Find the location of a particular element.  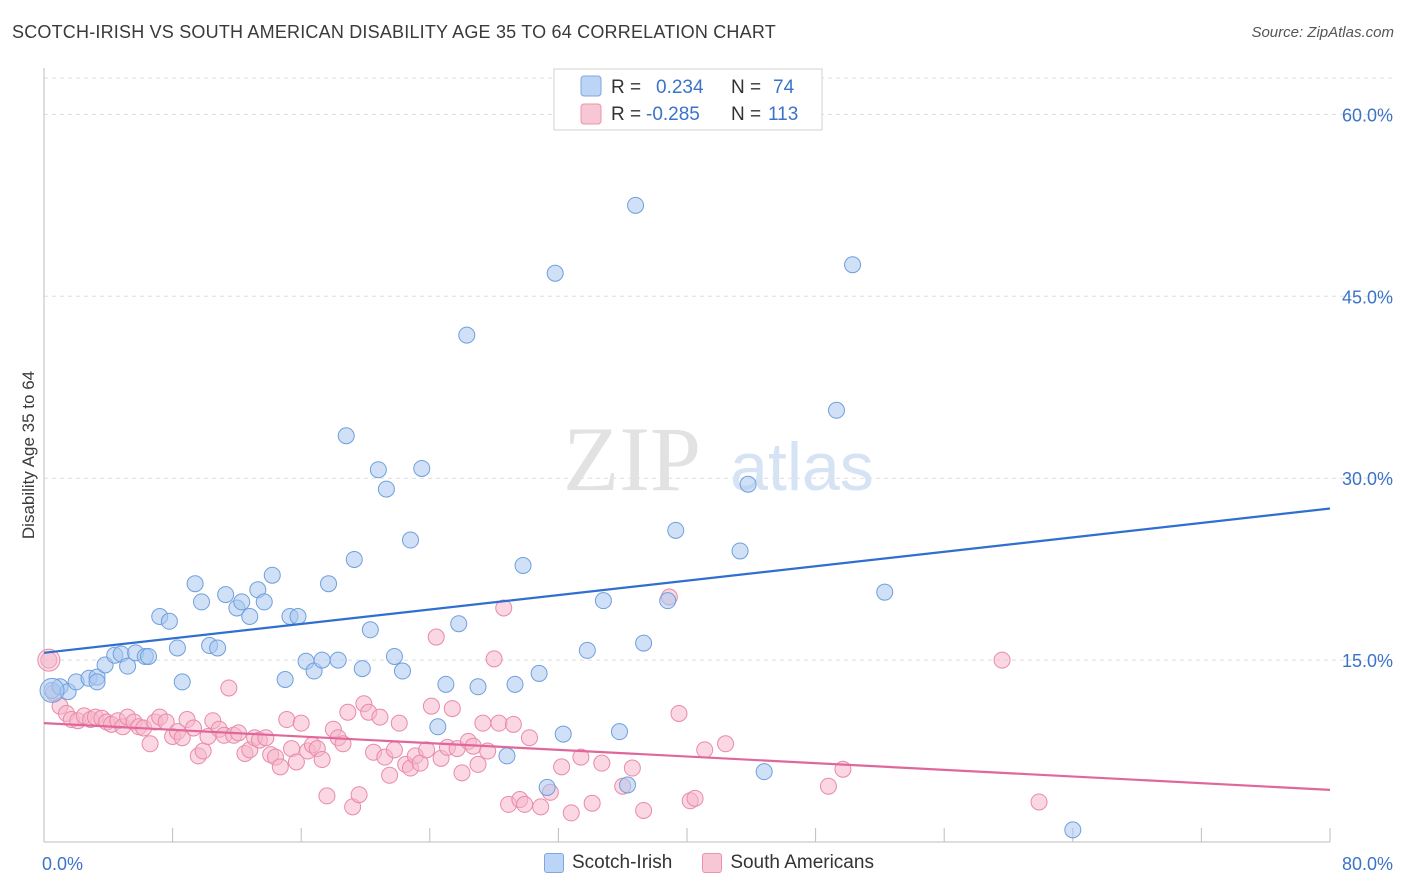

series-legend: Scotch-Irish South Americans is located at coordinates (724, 863).